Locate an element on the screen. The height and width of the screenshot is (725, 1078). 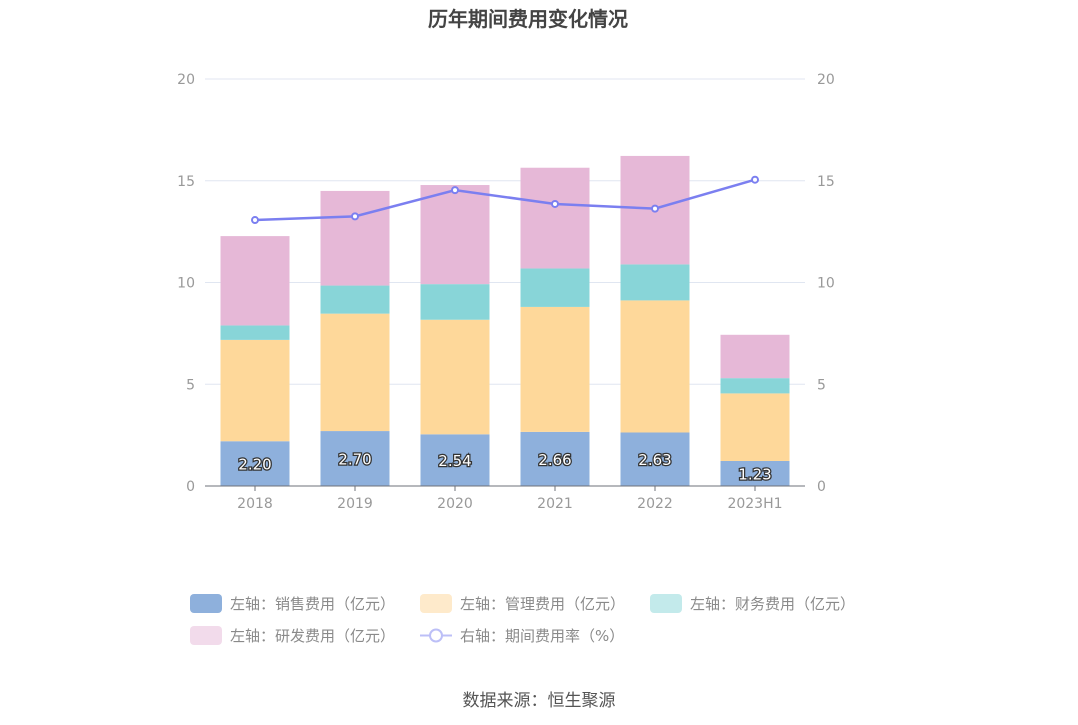
legend-label: 左轴：管理费用（亿元） is located at coordinates (543, 604).